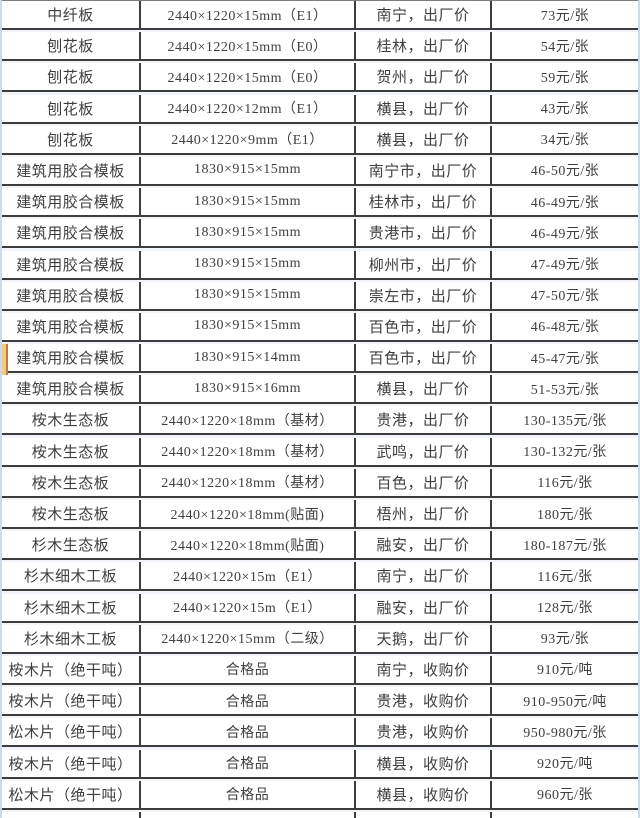 The height and width of the screenshot is (818, 640). Describe the element at coordinates (565, 390) in the screenshot. I see `price-cell: 51-53元/张` at that location.